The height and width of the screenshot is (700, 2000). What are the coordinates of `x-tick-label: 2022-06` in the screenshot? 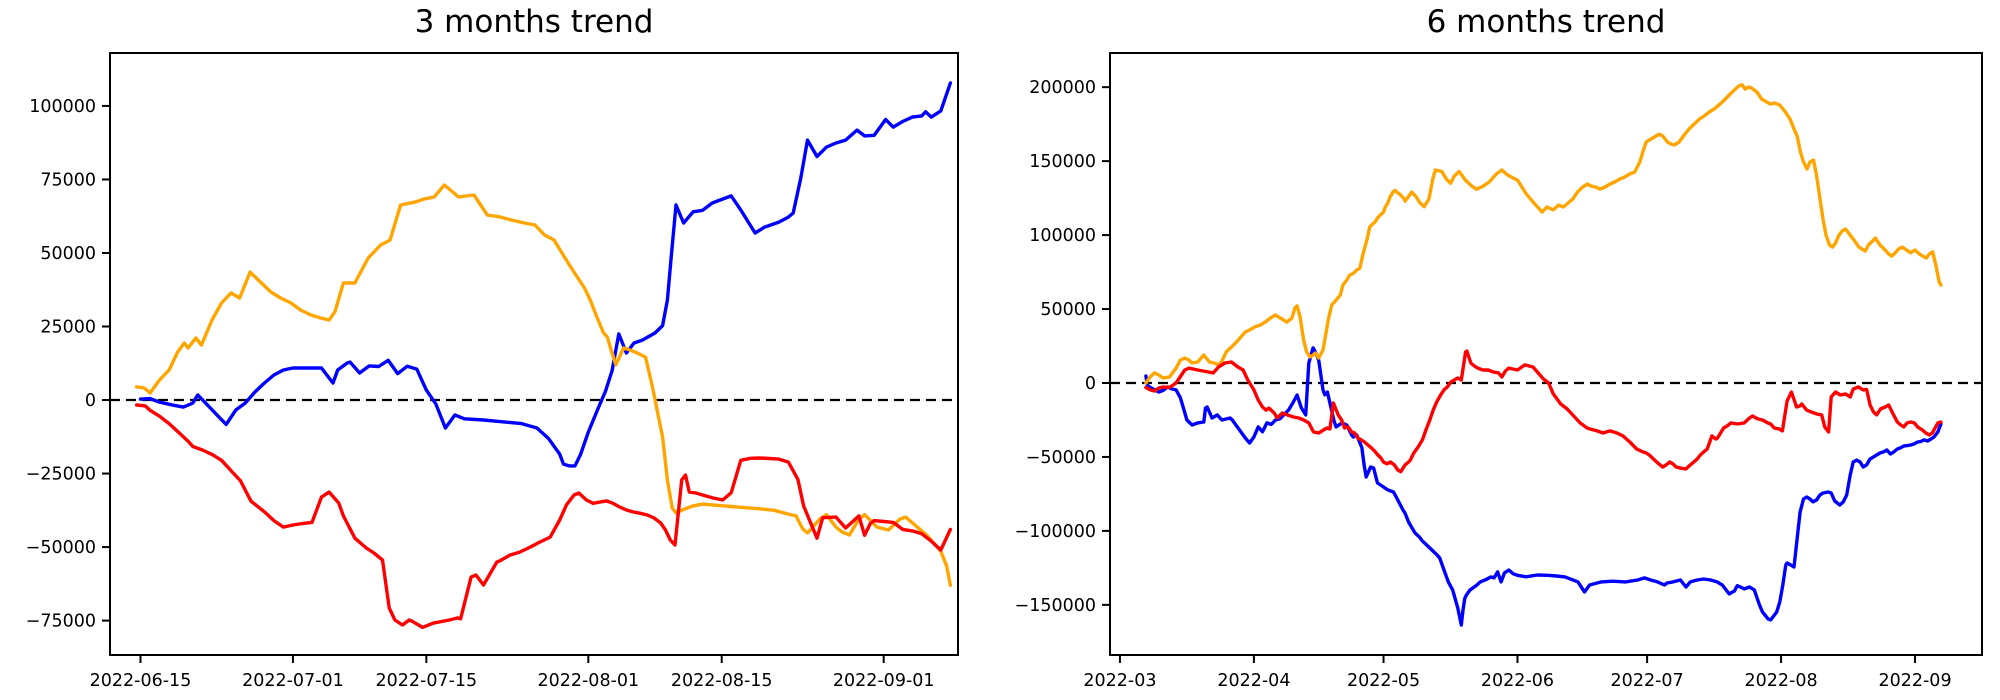 It's located at (1517, 681).